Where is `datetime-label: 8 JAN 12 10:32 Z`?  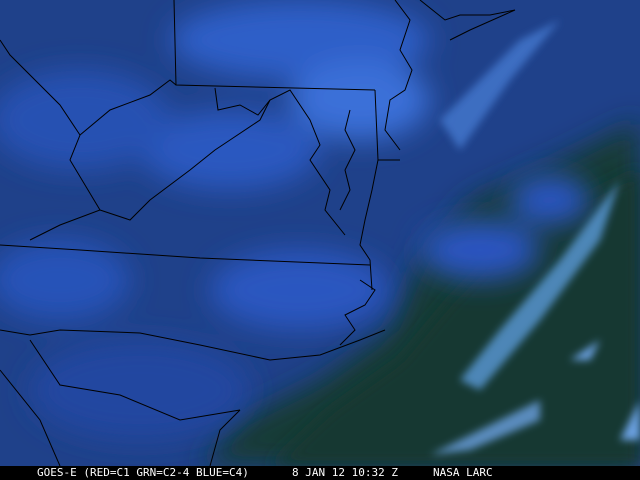 datetime-label: 8 JAN 12 10:32 Z is located at coordinates (345, 472).